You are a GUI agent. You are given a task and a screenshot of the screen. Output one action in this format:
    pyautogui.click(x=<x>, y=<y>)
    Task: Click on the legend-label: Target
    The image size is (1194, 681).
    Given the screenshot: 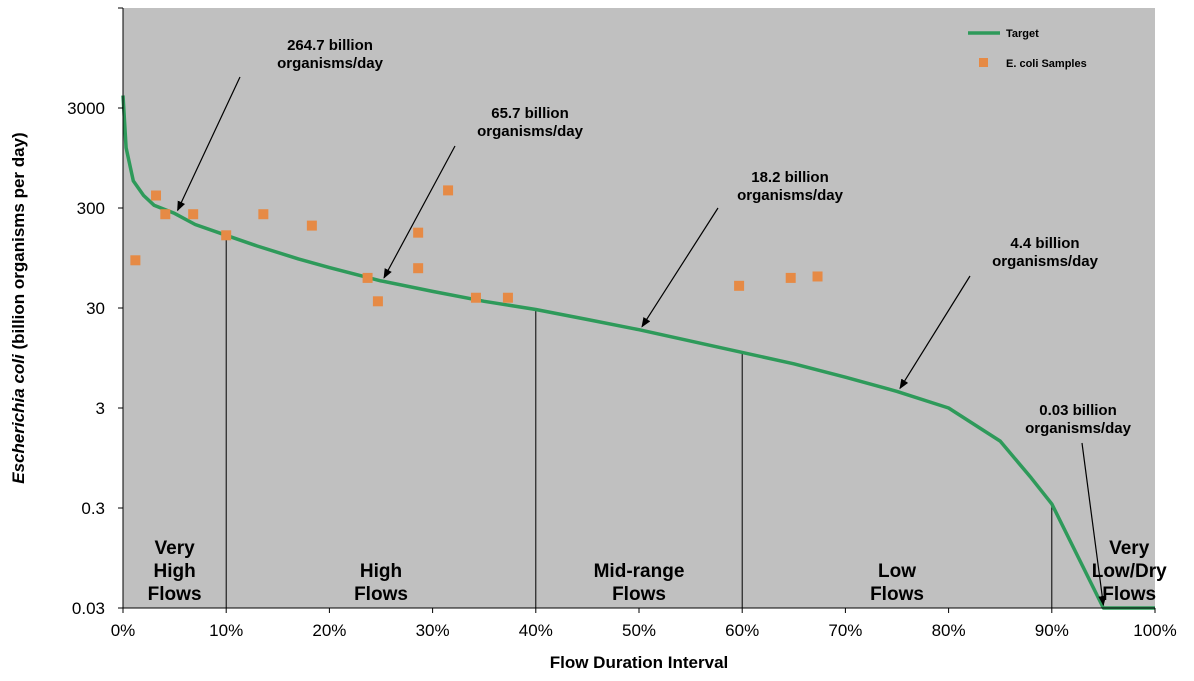 What is the action you would take?
    pyautogui.click(x=1022, y=34)
    